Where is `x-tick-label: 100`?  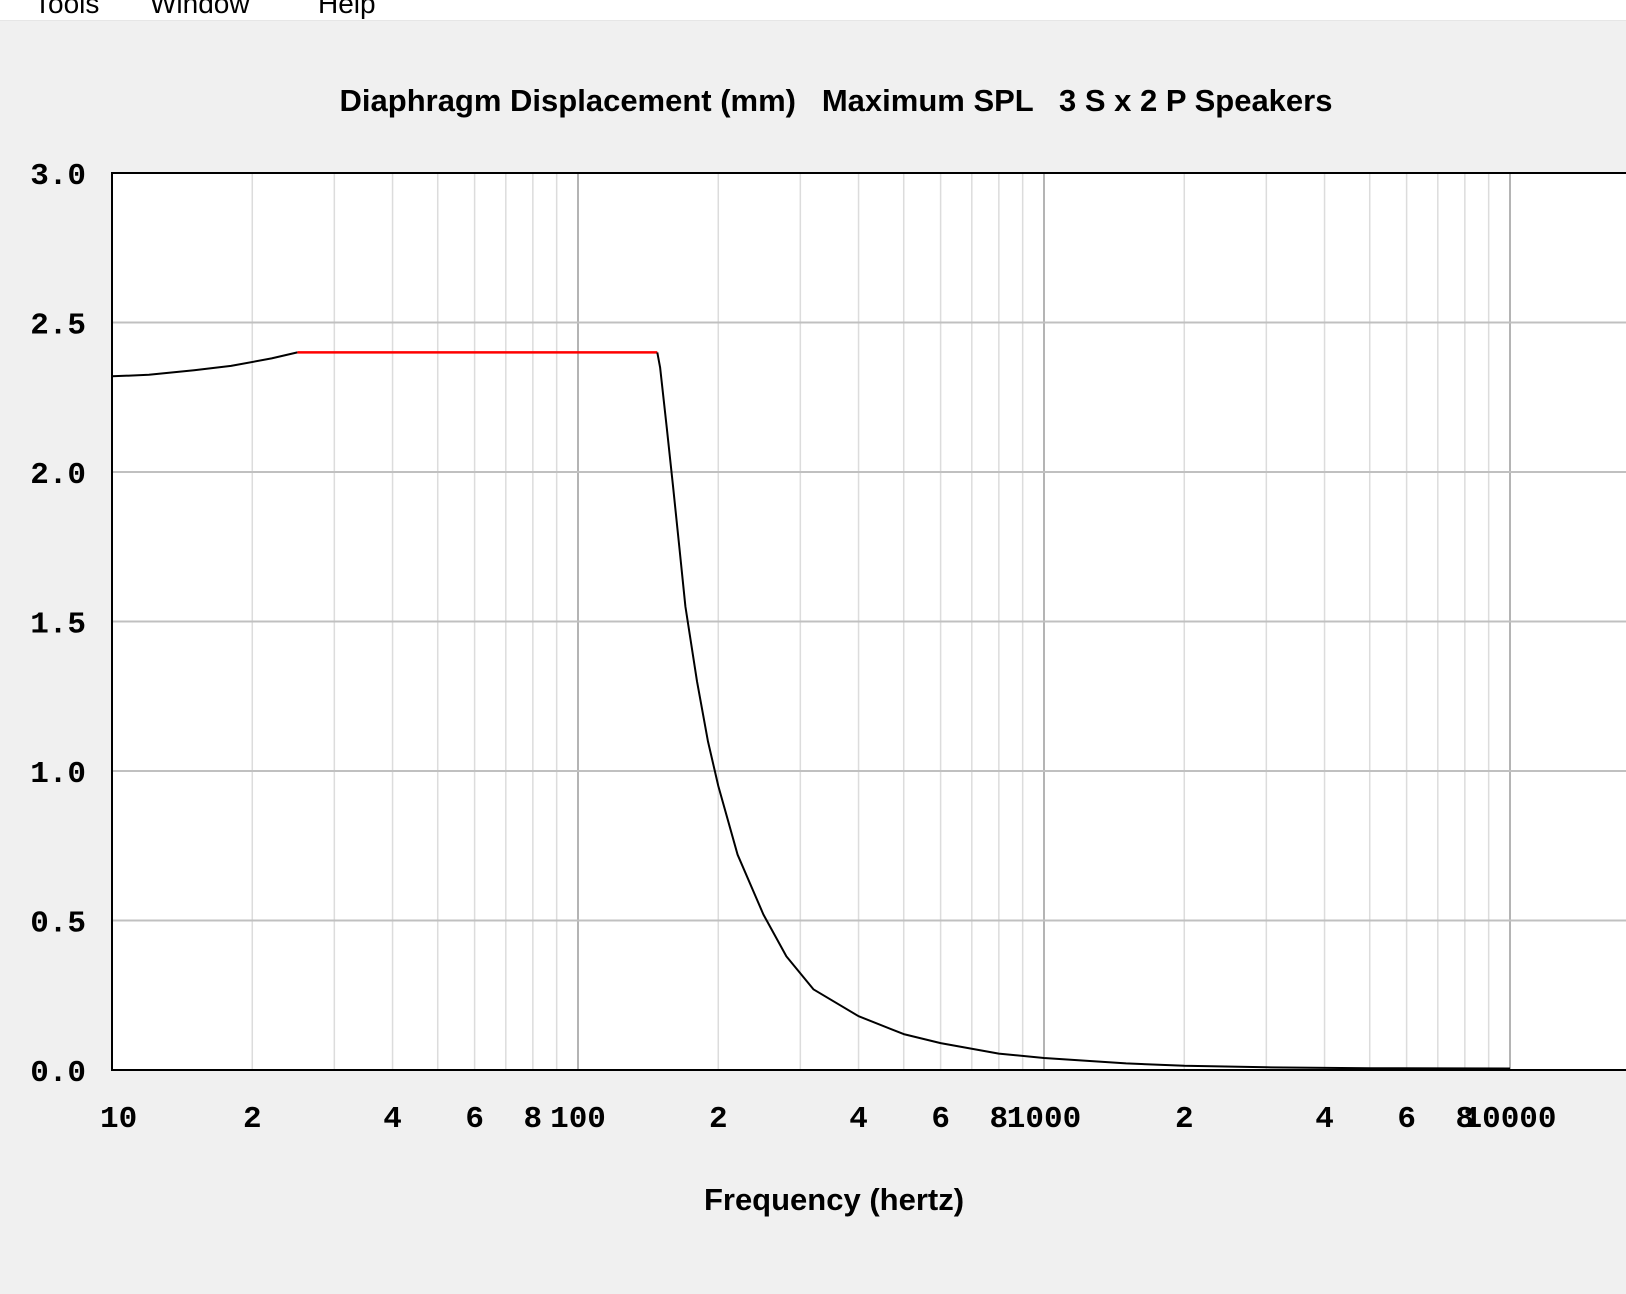 x-tick-label: 100 is located at coordinates (578, 1119).